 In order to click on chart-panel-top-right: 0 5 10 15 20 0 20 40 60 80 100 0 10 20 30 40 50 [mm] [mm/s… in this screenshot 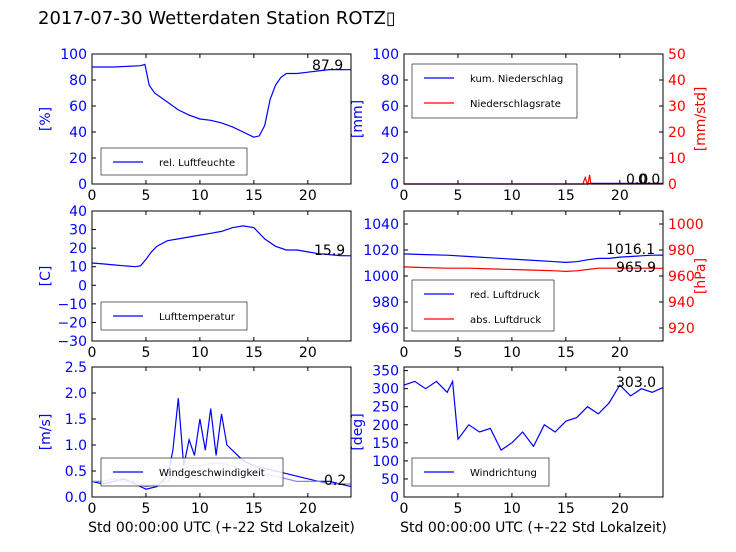, I will do `click(529, 125)`.